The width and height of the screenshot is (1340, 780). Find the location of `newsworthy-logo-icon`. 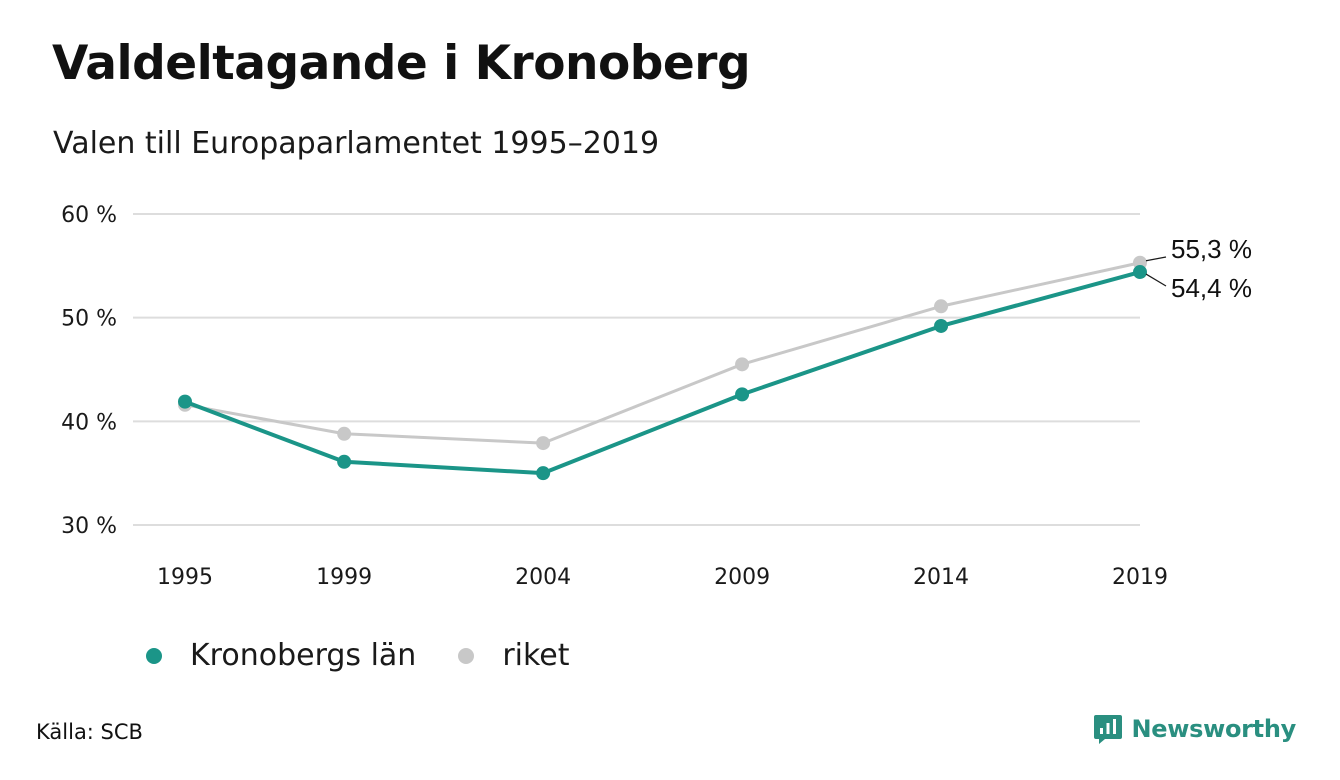

newsworthy-logo-icon is located at coordinates (1108, 729).